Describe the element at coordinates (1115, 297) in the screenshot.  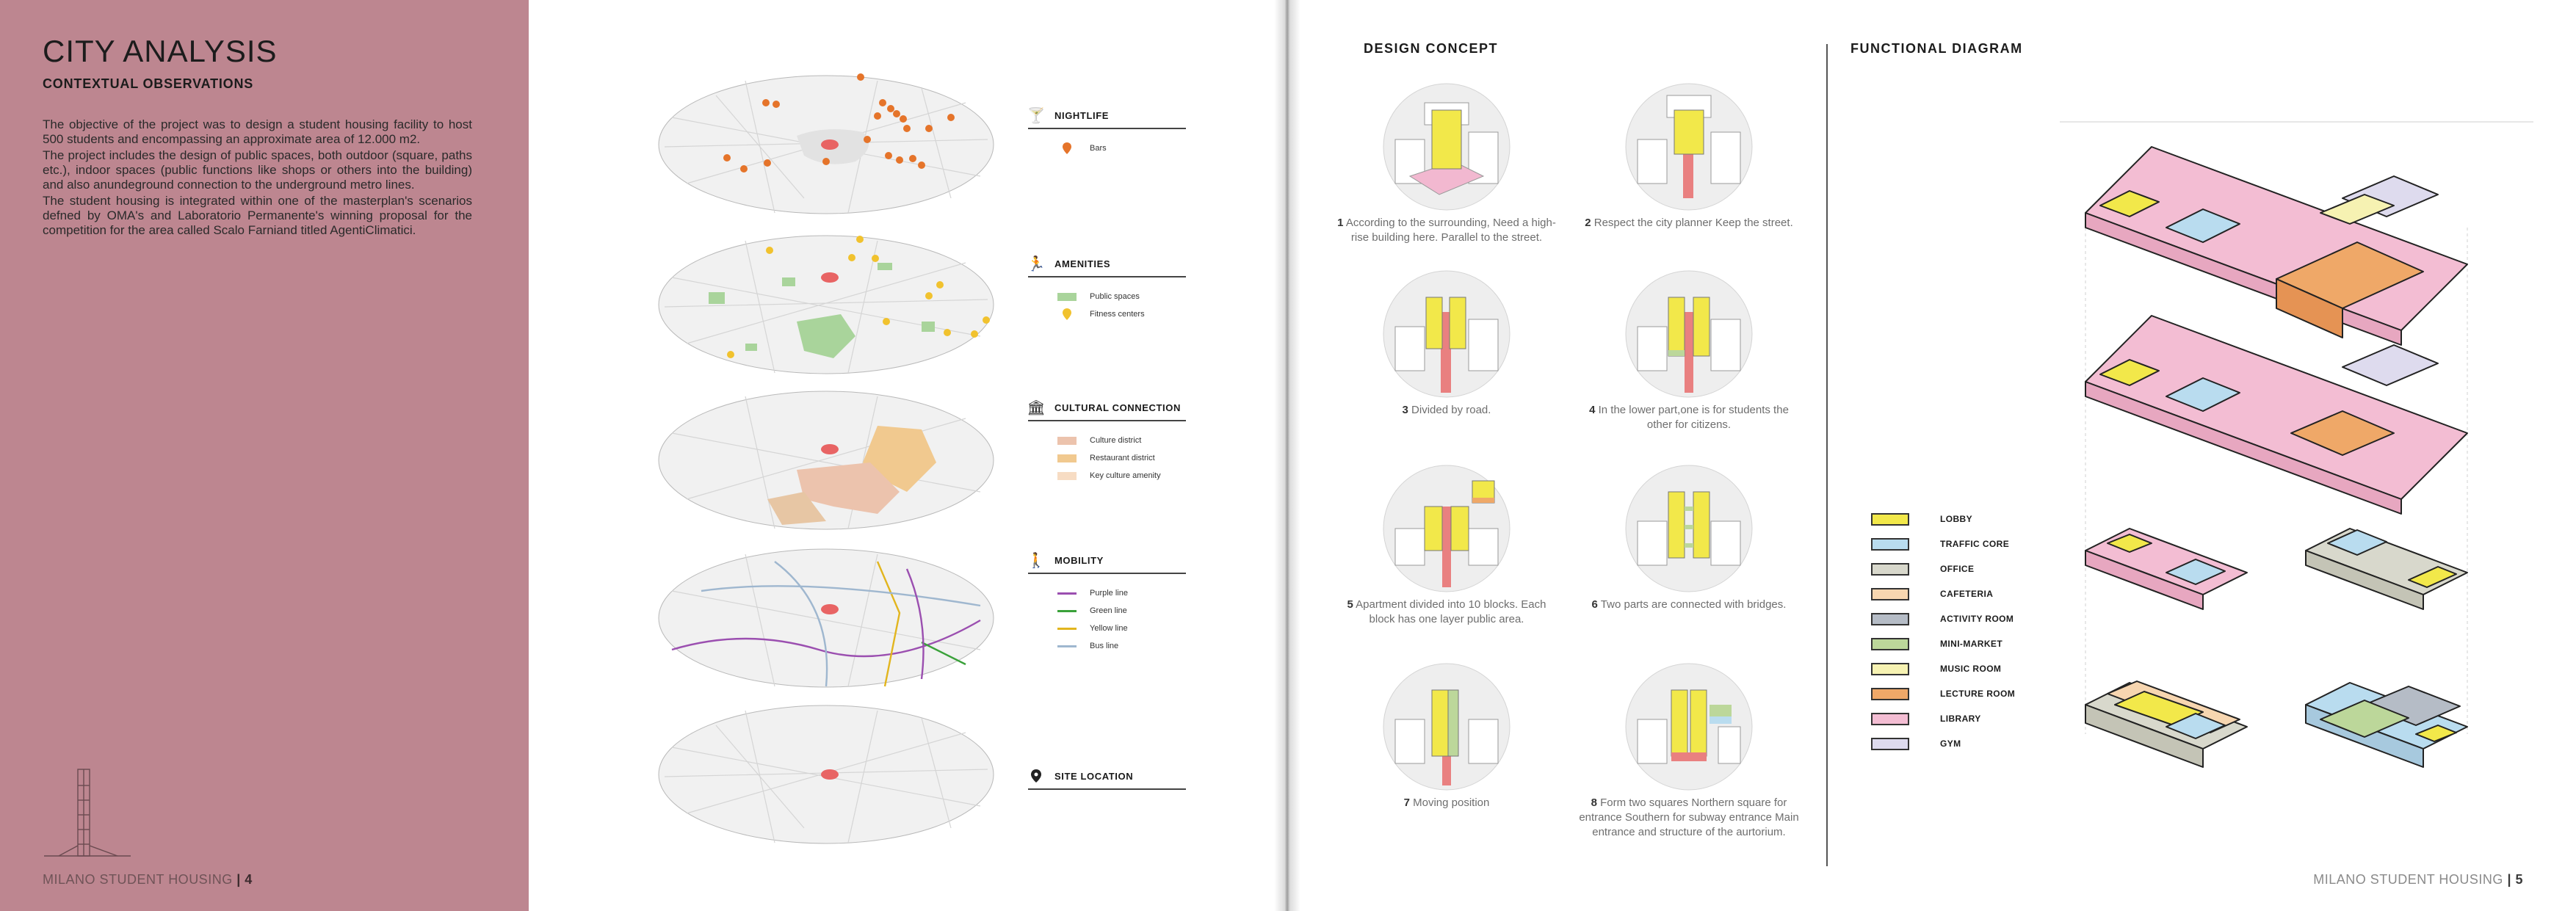
I see `legend-label: Public spaces` at that location.